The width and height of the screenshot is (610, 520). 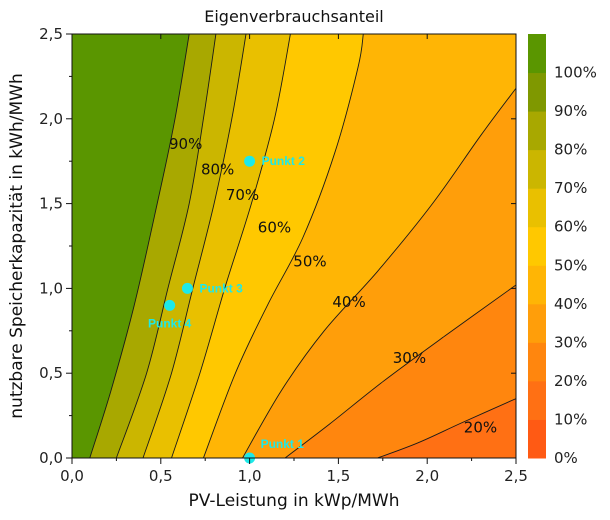 What do you see at coordinates (575, 73) in the screenshot?
I see `colorbar-label: 100%` at bounding box center [575, 73].